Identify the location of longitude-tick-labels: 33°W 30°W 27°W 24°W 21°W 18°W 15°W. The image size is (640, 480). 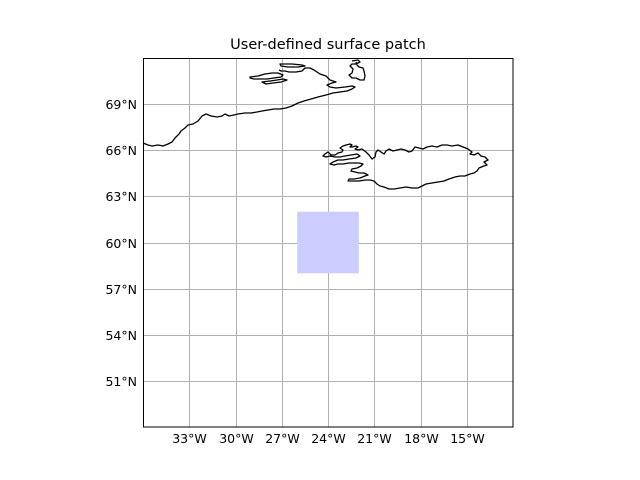
(328, 438).